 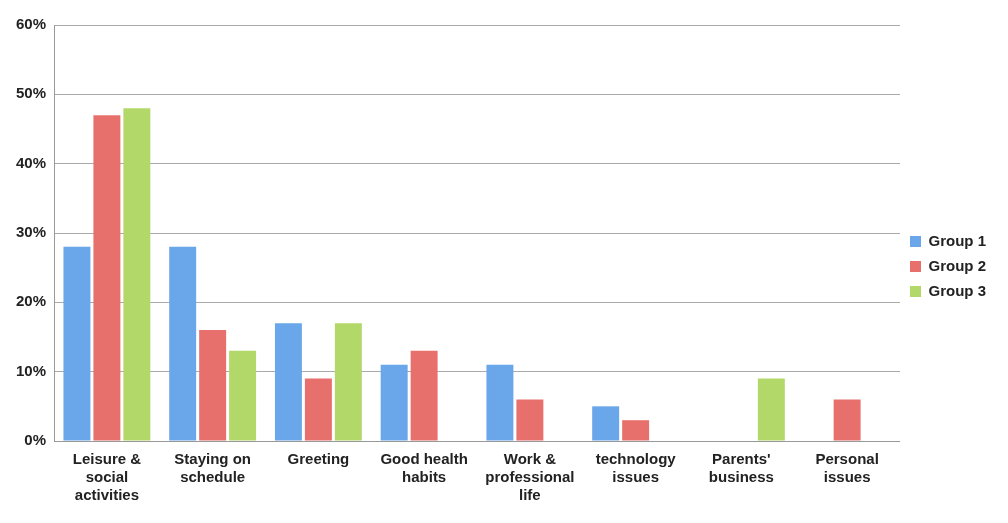 What do you see at coordinates (31, 162) in the screenshot?
I see `y-tick-label: 40%` at bounding box center [31, 162].